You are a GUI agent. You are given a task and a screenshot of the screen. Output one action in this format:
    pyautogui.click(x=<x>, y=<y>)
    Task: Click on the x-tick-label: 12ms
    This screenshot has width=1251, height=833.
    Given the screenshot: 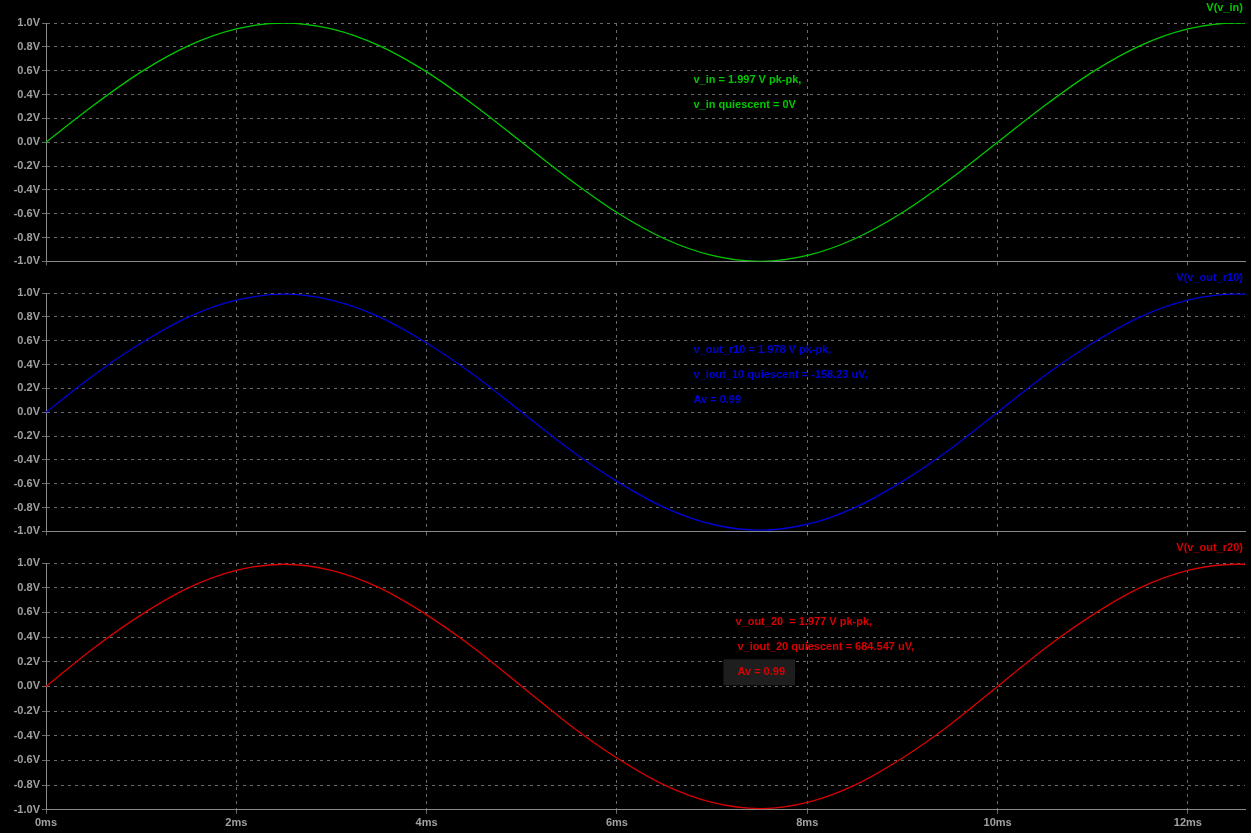 What is the action you would take?
    pyautogui.click(x=1187, y=822)
    